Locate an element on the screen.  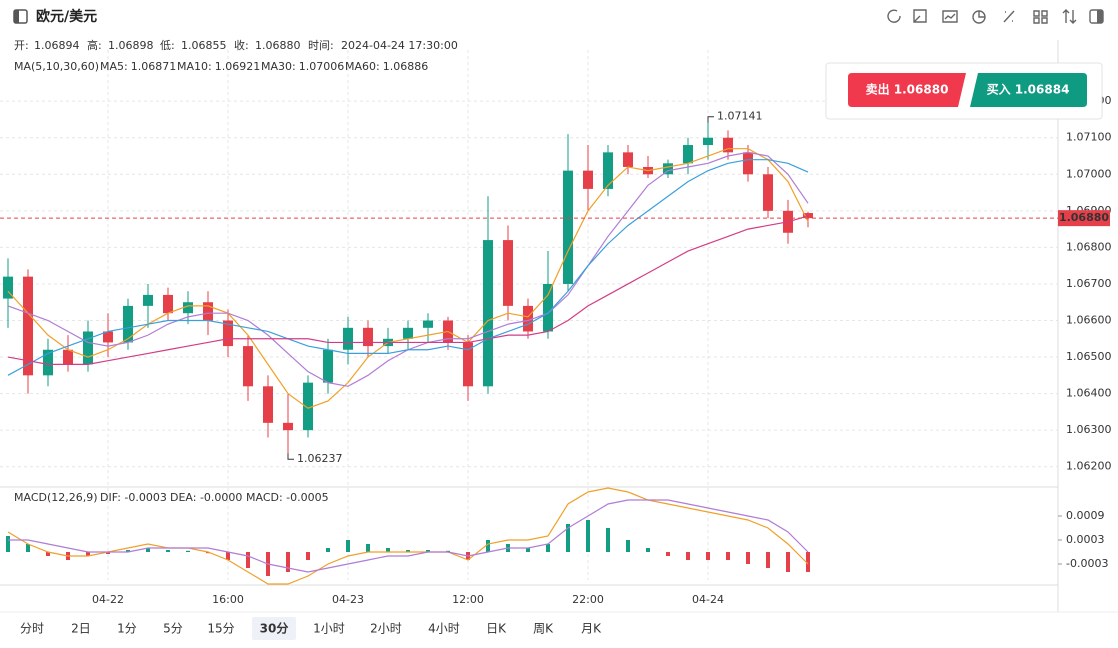
legend-value: 1.06921 is located at coordinates (238, 66).